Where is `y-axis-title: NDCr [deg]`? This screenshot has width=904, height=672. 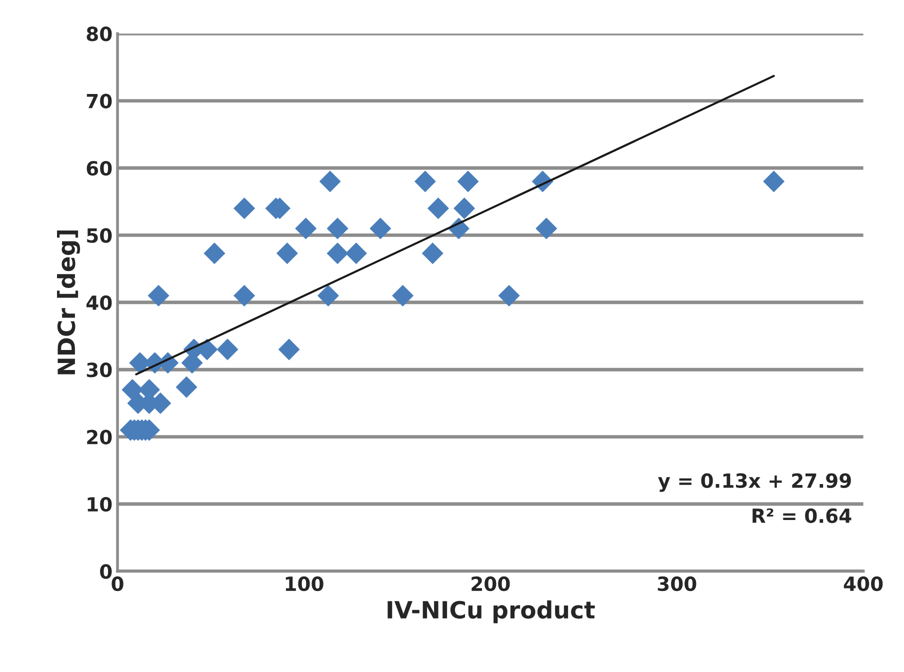
y-axis-title: NDCr [deg] is located at coordinates (68, 302).